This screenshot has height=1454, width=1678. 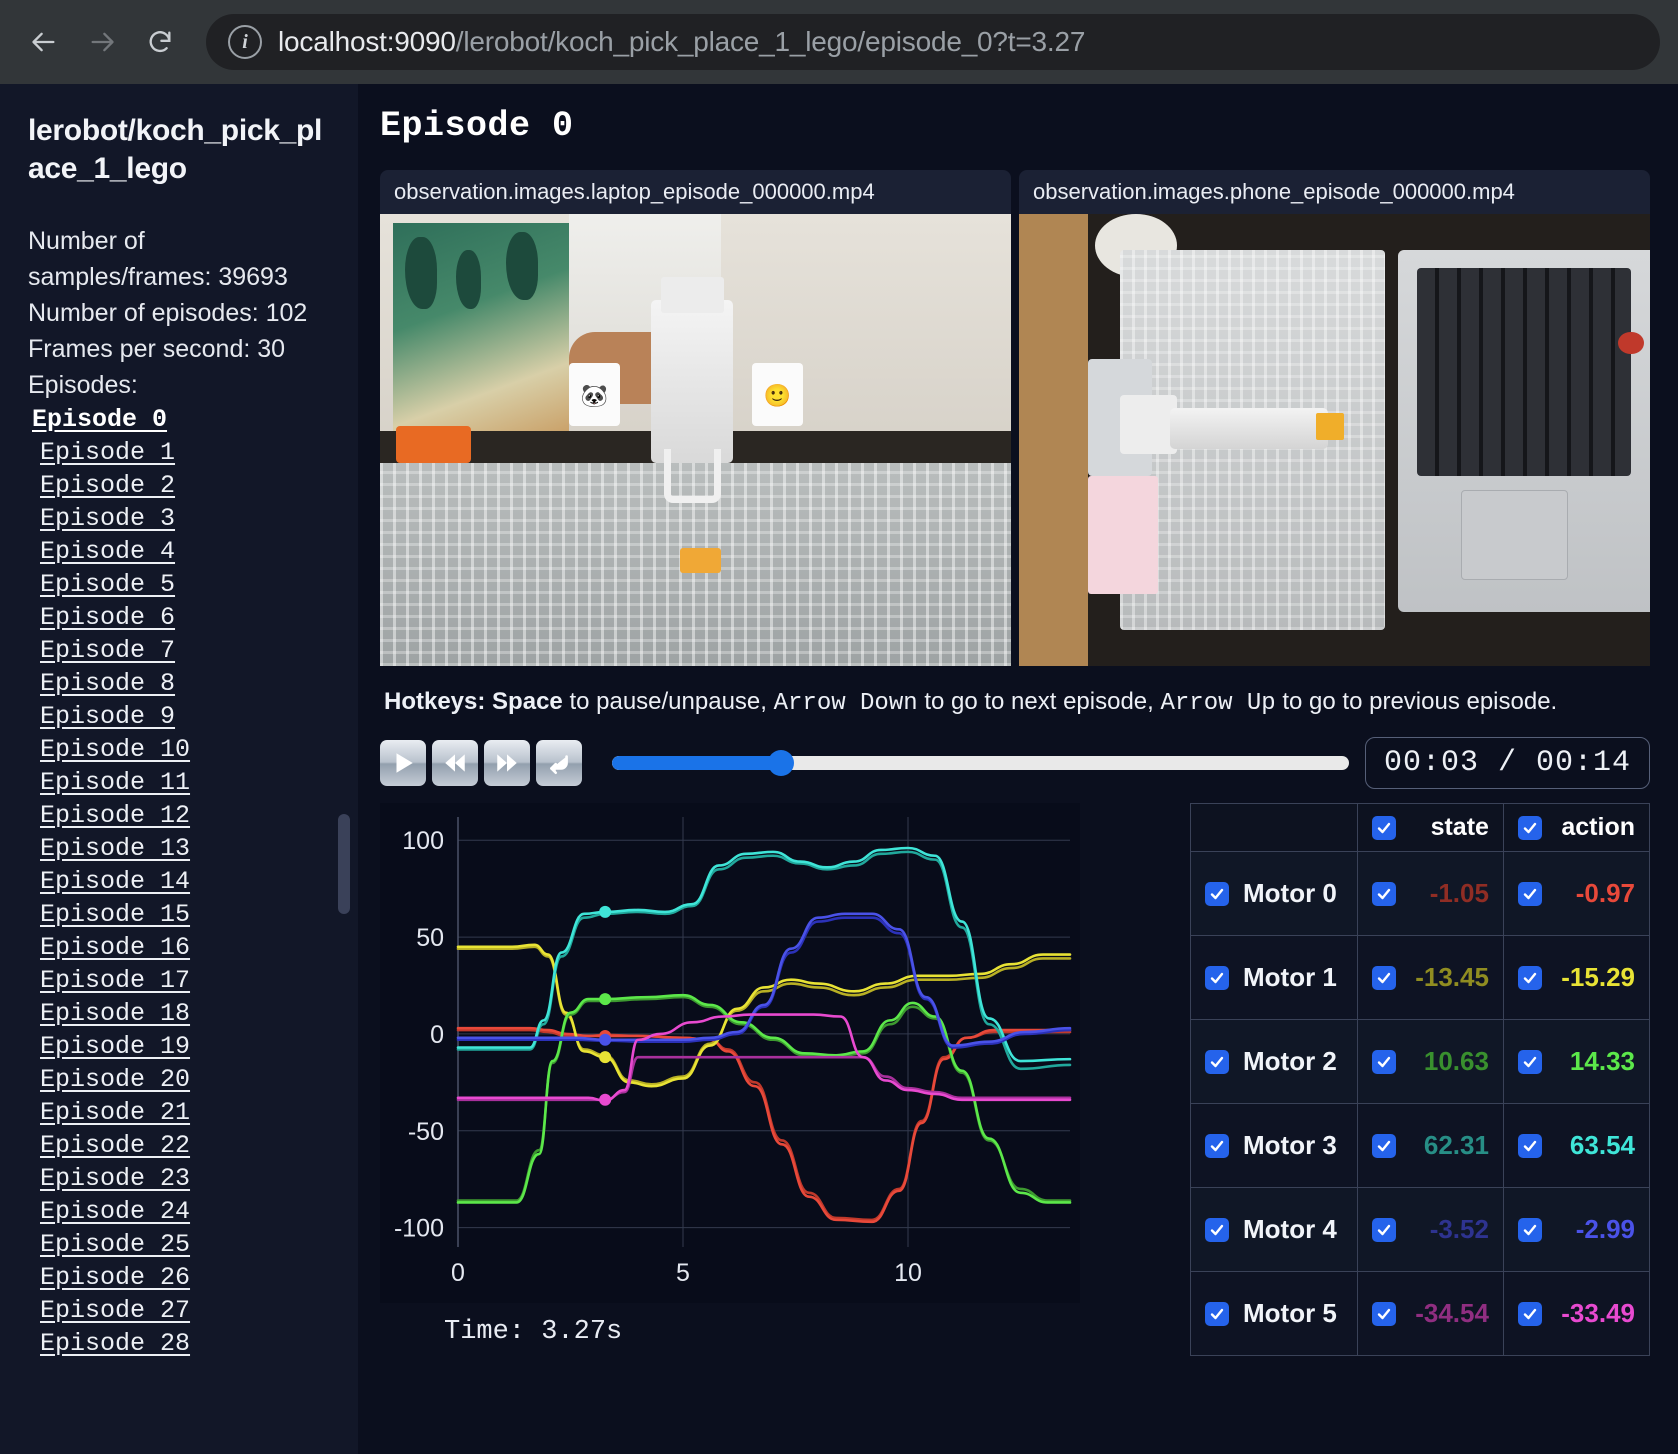 What do you see at coordinates (108, 518) in the screenshot?
I see `episode-link-3: Episode 3` at bounding box center [108, 518].